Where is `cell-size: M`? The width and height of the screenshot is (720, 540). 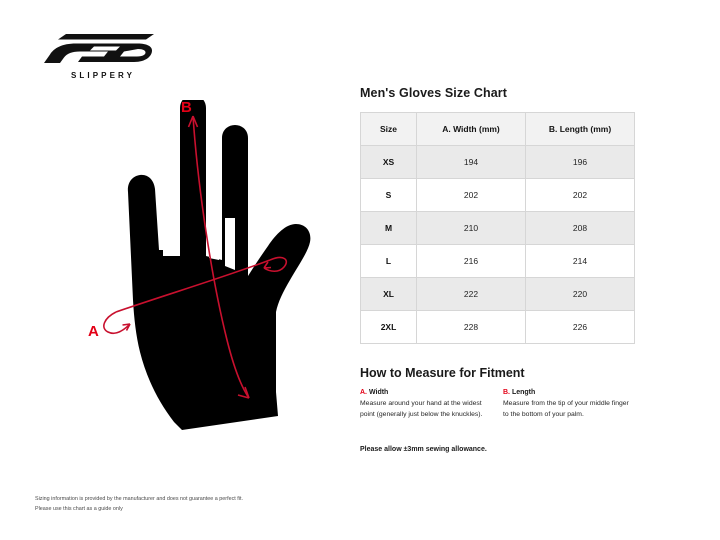 cell-size: M is located at coordinates (388, 228).